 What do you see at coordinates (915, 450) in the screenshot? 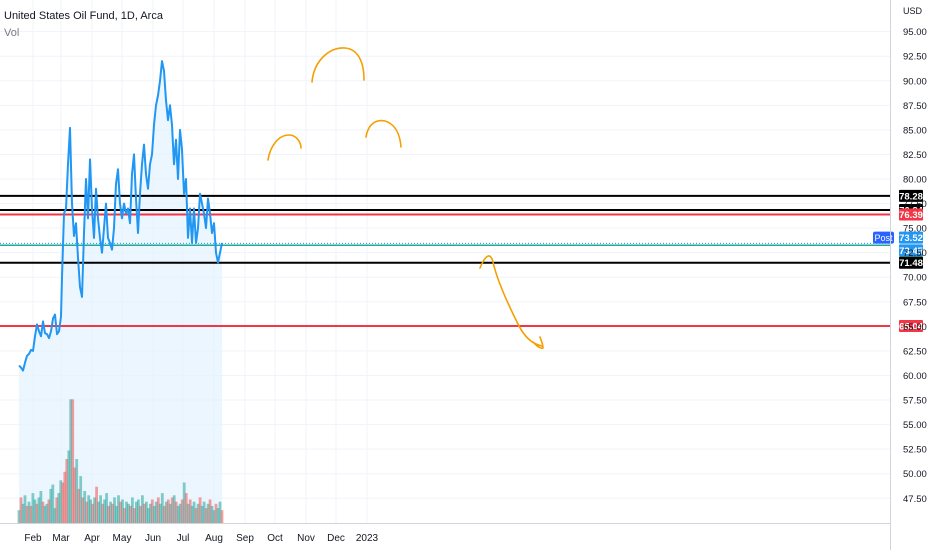
I see `y-tick-label: 52.50` at bounding box center [915, 450].